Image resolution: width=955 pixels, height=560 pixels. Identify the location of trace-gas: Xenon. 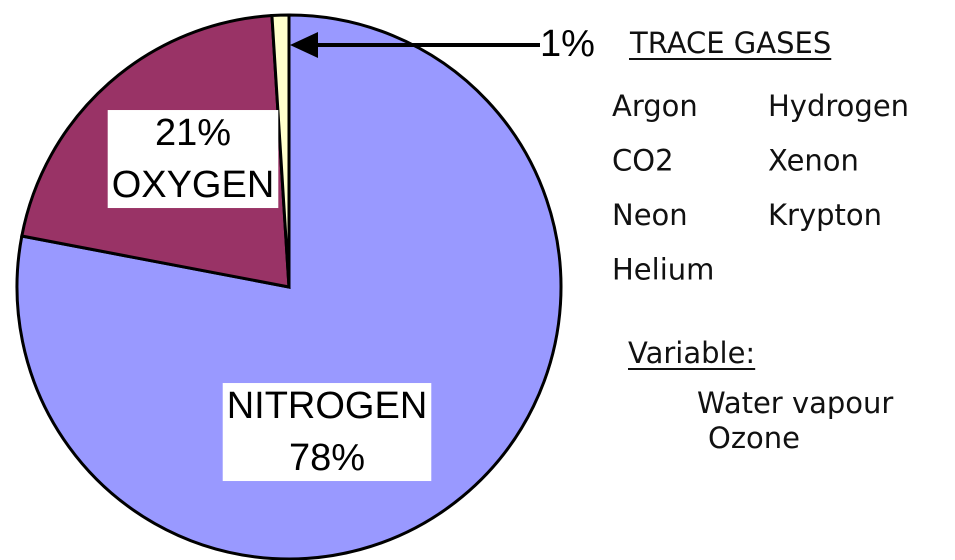
(813, 161).